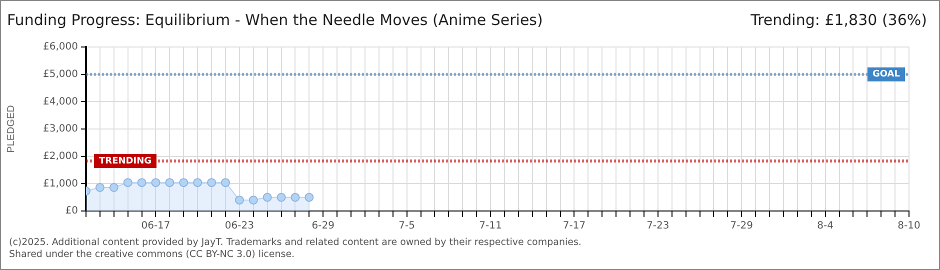 Image resolution: width=940 pixels, height=270 pixels. Describe the element at coordinates (825, 226) in the screenshot. I see `x-tick-label: 8-4` at that location.